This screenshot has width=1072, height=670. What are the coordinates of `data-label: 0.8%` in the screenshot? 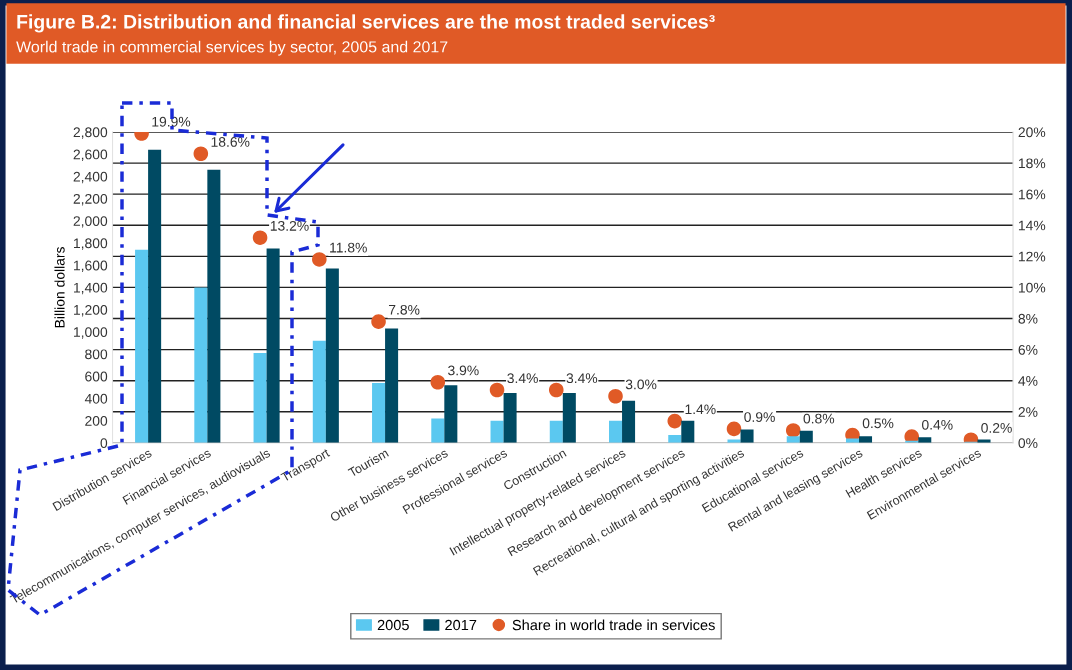 It's located at (819, 418).